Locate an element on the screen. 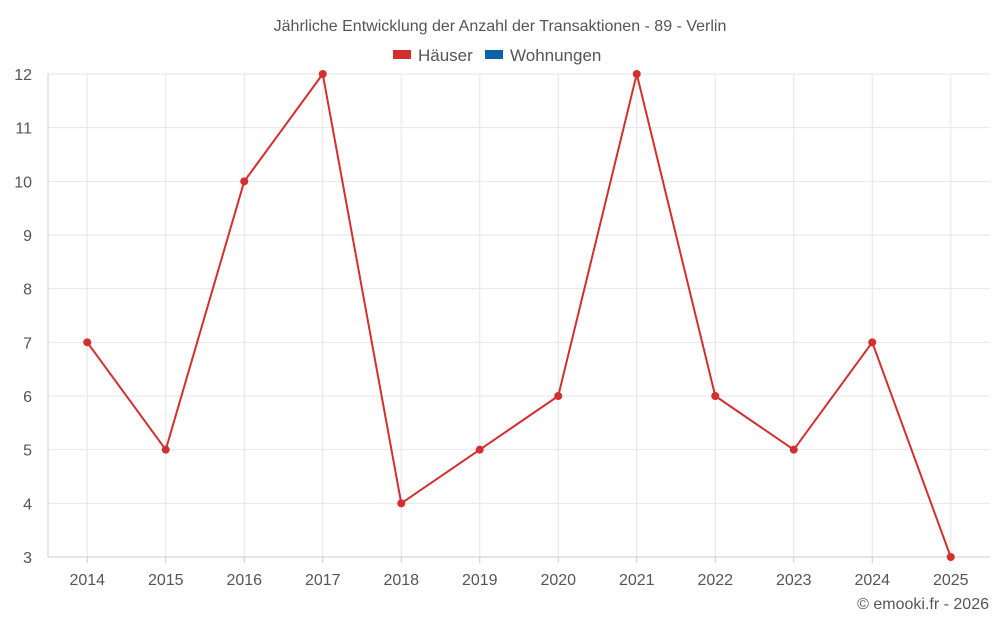 This screenshot has height=625, width=1000. y-tick-label-4: 4 is located at coordinates (27, 504).